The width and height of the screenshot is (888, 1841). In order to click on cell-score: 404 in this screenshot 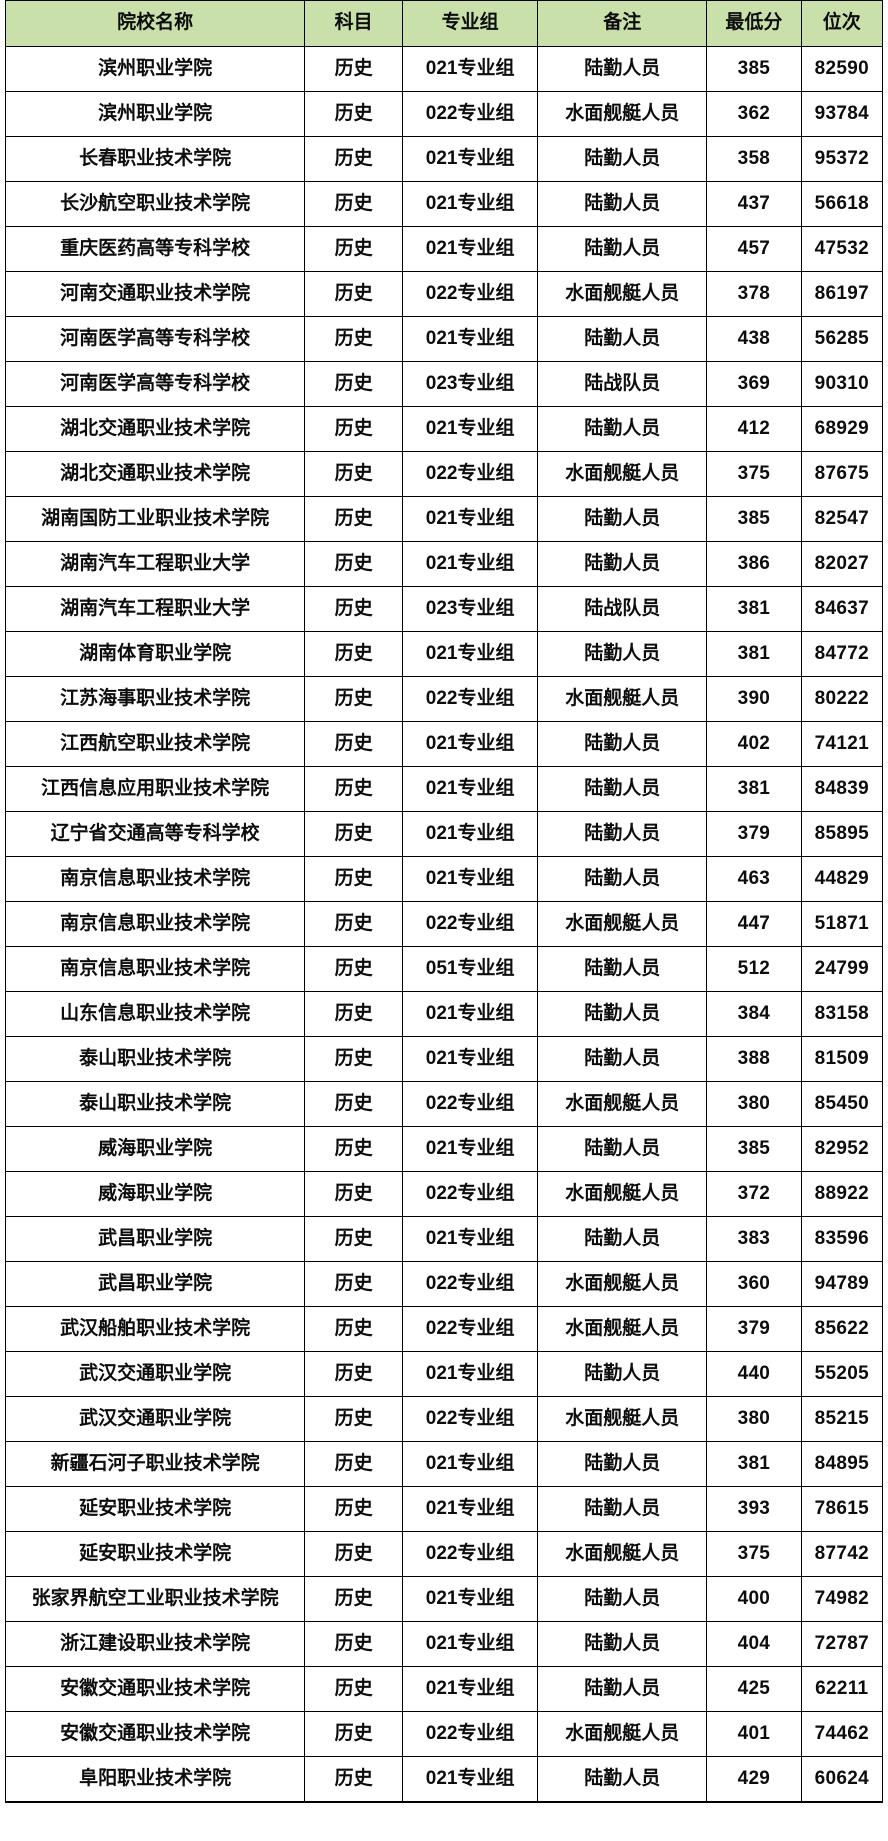, I will do `click(754, 1644)`.